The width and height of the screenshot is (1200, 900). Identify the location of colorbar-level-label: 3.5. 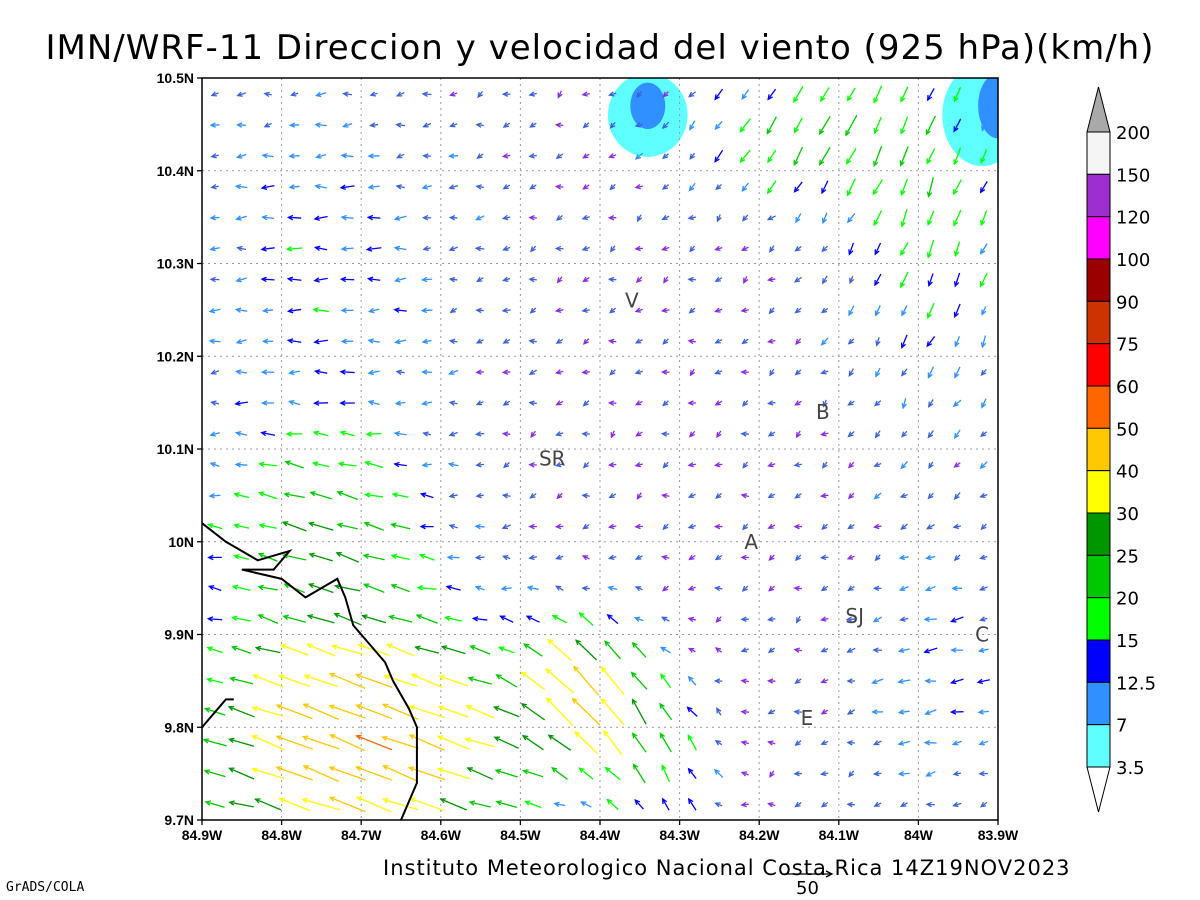
(1130, 768).